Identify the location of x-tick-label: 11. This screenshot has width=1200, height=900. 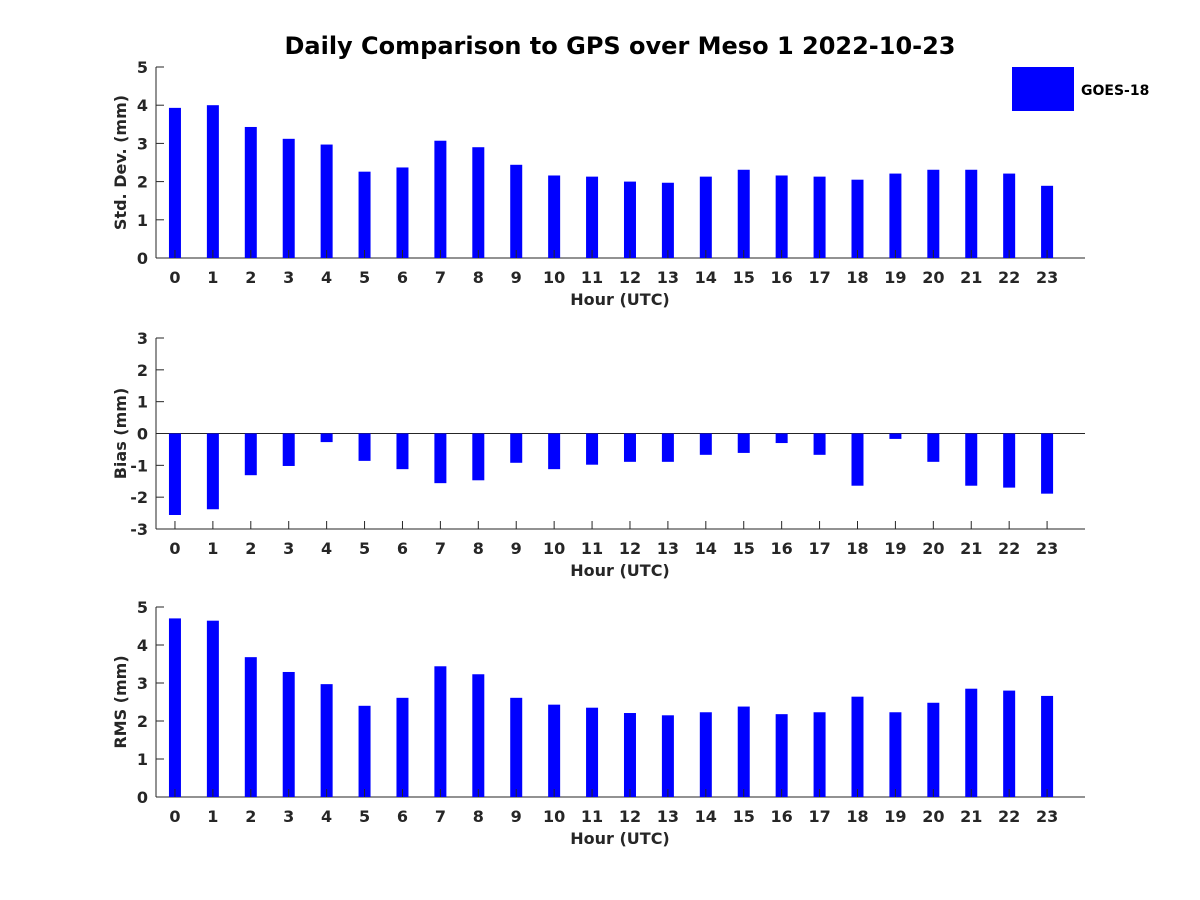
(592, 277).